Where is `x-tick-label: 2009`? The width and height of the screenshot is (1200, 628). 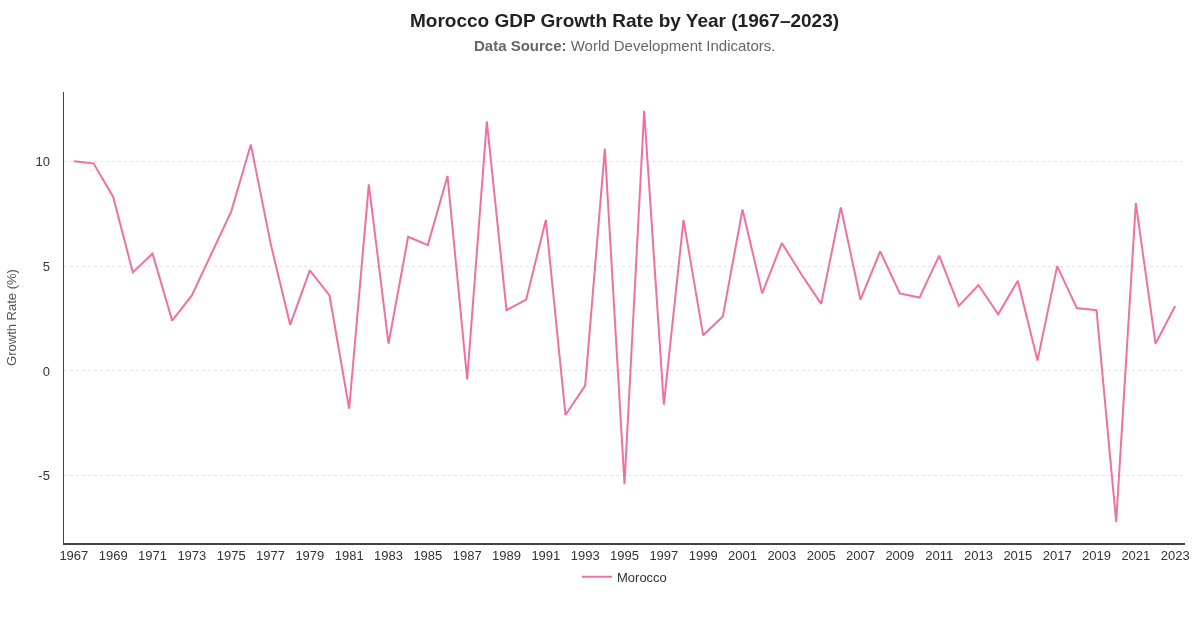
x-tick-label: 2009 is located at coordinates (900, 556).